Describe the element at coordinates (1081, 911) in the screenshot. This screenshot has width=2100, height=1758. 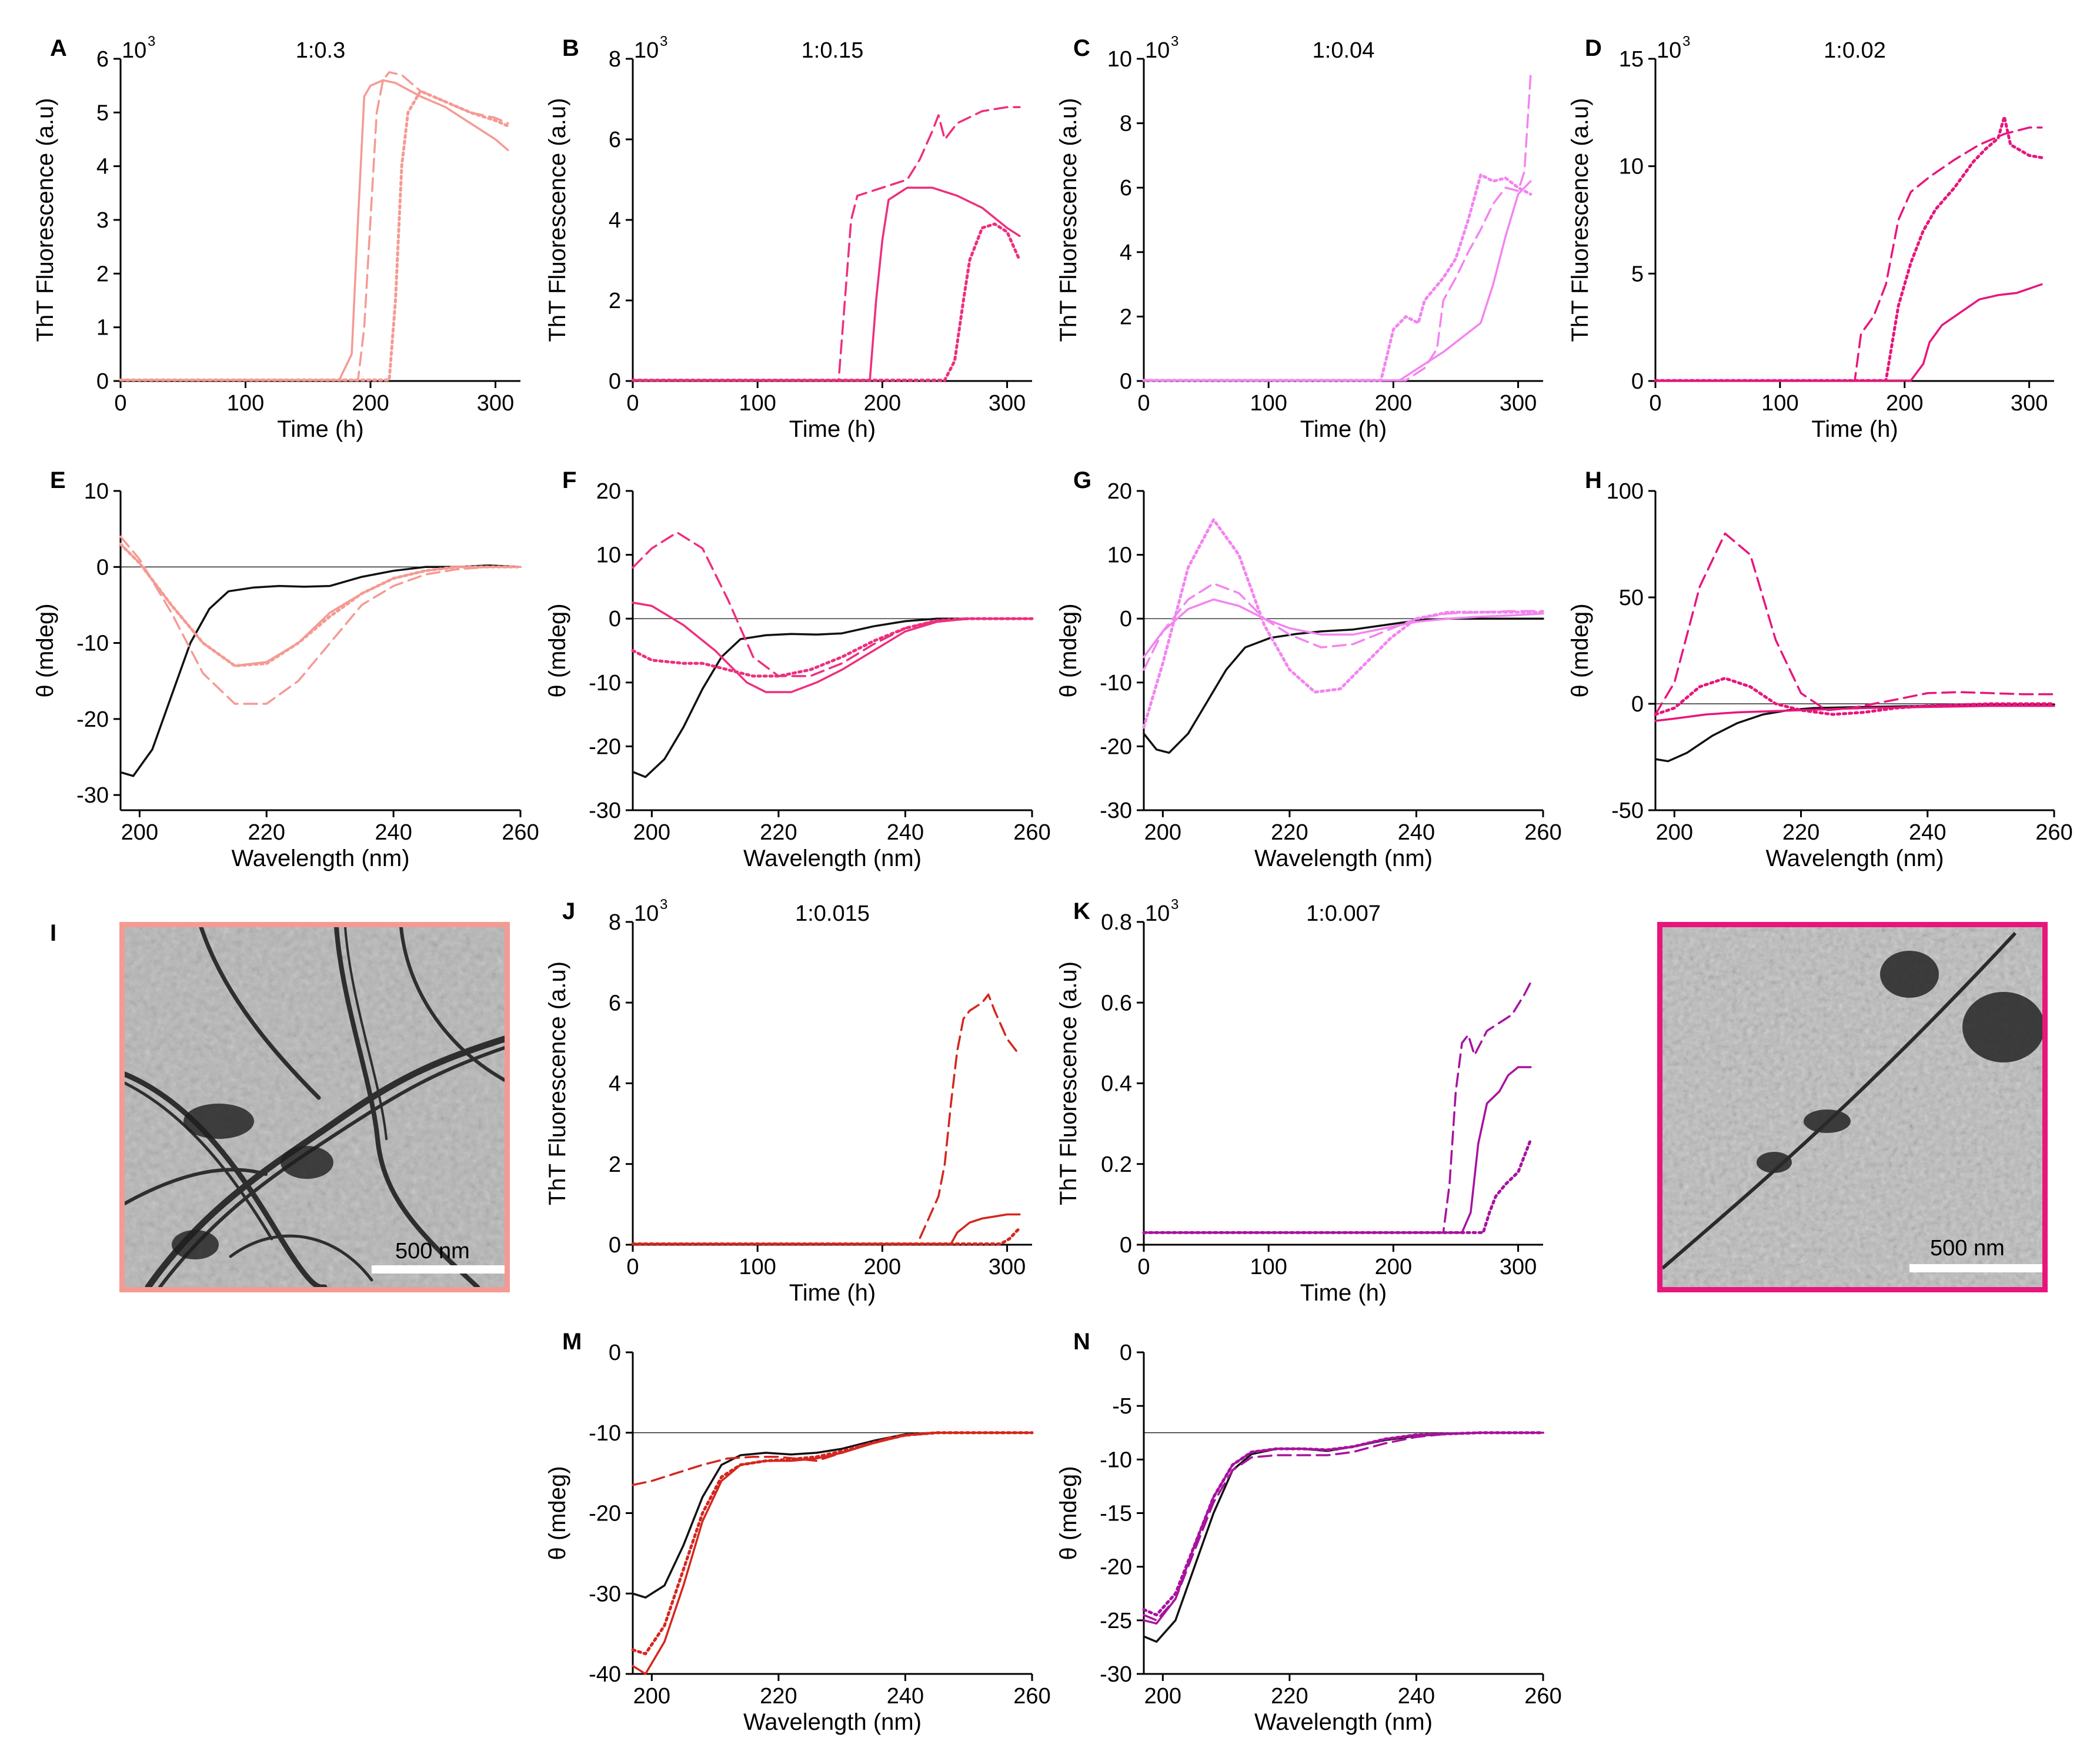
I see `panel-letter: K` at that location.